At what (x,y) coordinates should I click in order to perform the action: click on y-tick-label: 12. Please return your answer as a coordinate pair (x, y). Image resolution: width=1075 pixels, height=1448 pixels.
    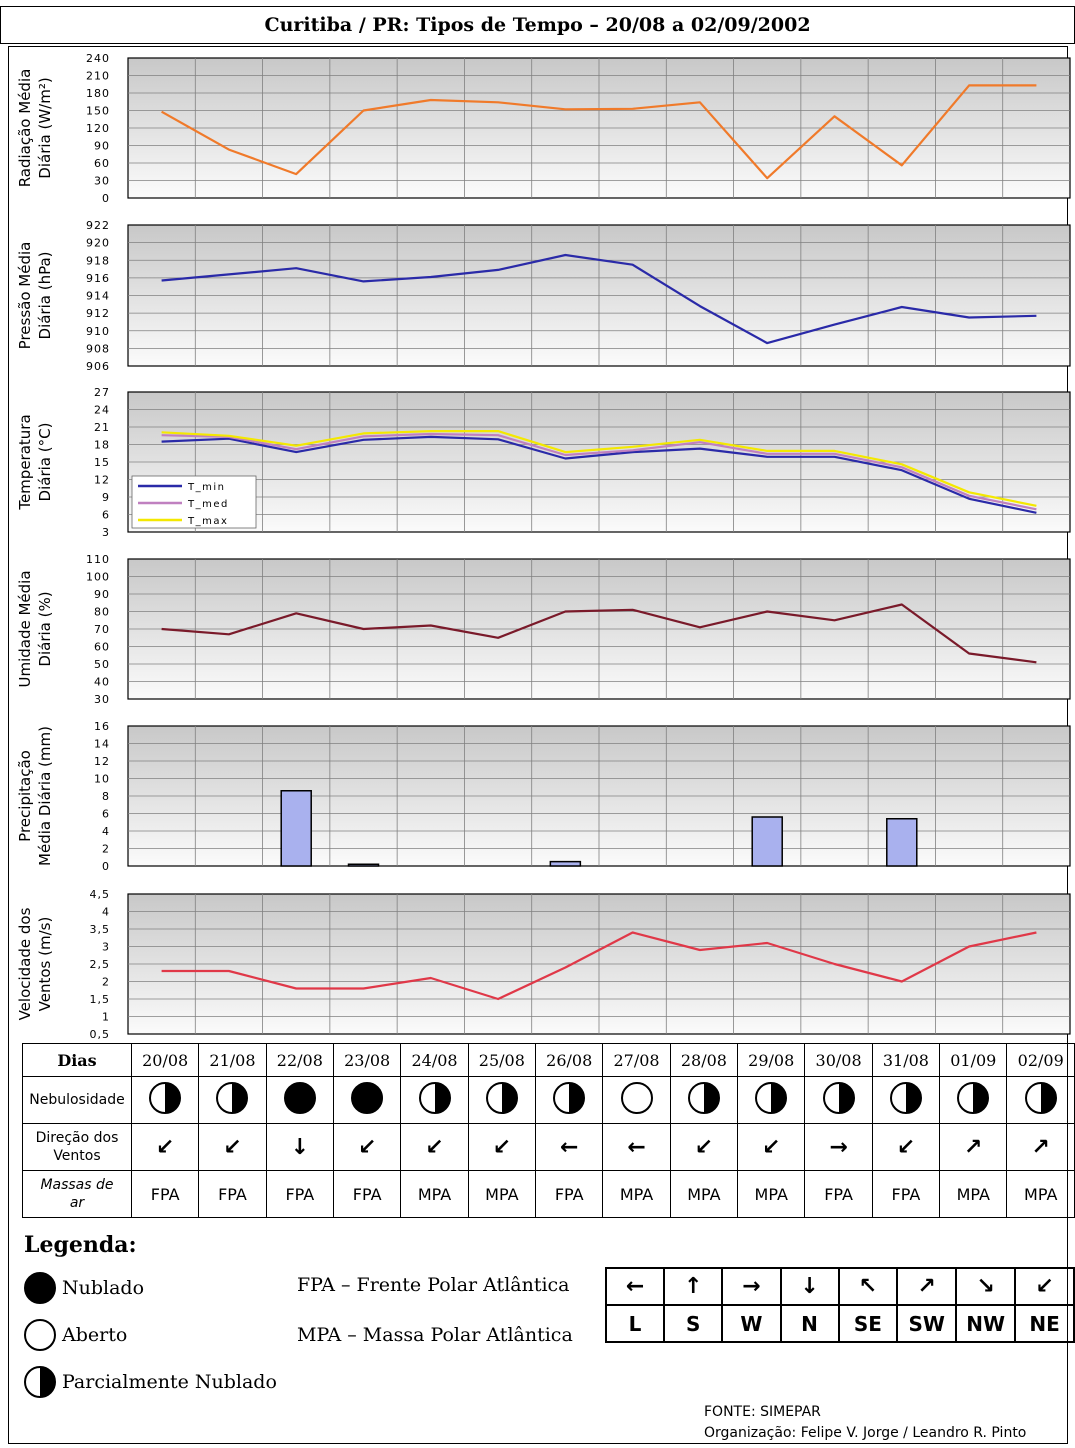
    Looking at the image, I should click on (102, 761).